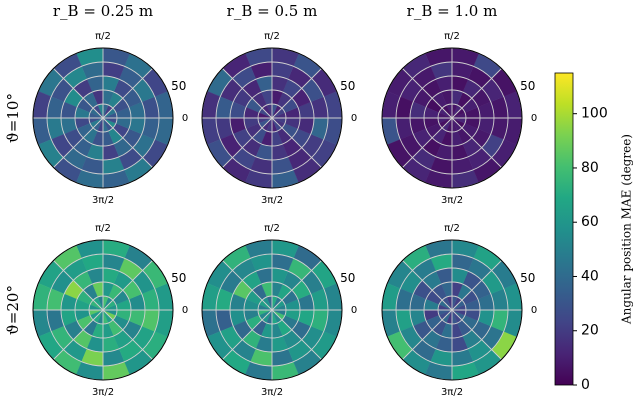 The height and width of the screenshot is (407, 640). What do you see at coordinates (564, 229) in the screenshot?
I see `colorbar` at bounding box center [564, 229].